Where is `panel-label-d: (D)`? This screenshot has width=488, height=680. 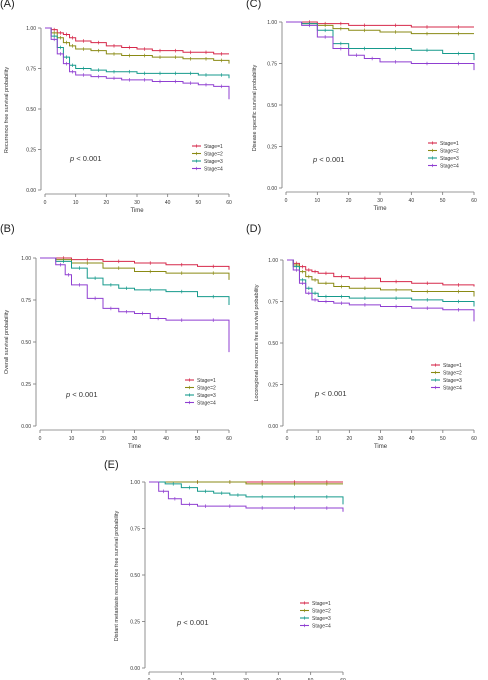 panel-label-d: (D) is located at coordinates (254, 229).